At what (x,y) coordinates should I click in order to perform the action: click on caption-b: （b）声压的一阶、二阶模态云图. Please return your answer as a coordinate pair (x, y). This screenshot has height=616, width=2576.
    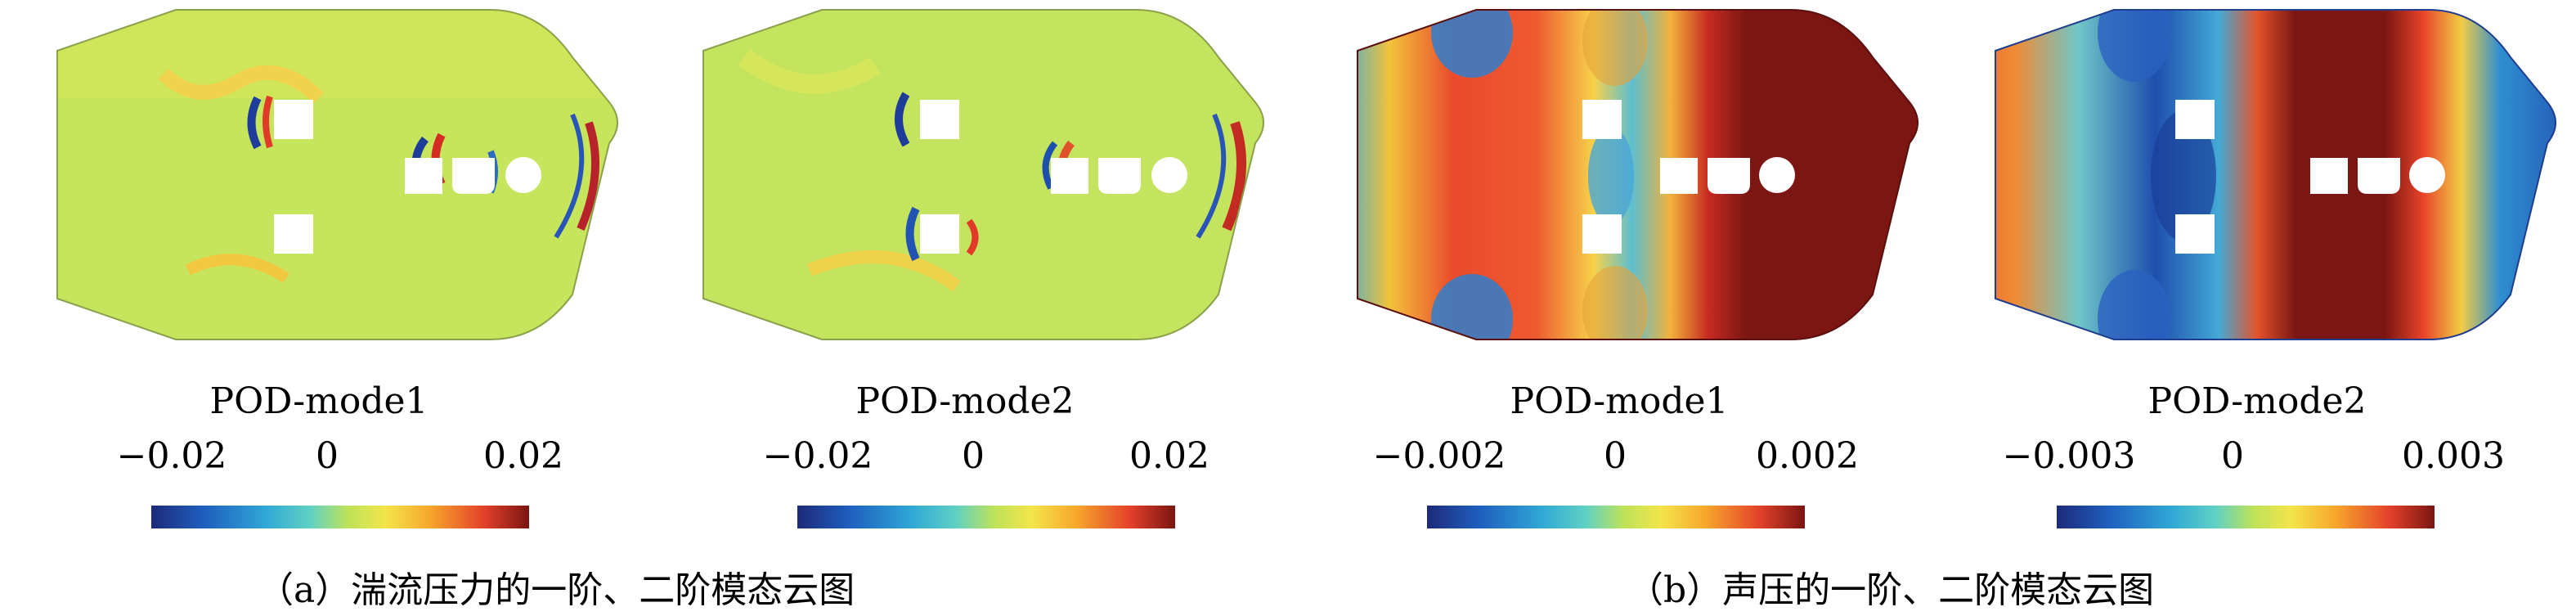
    Looking at the image, I should click on (1891, 590).